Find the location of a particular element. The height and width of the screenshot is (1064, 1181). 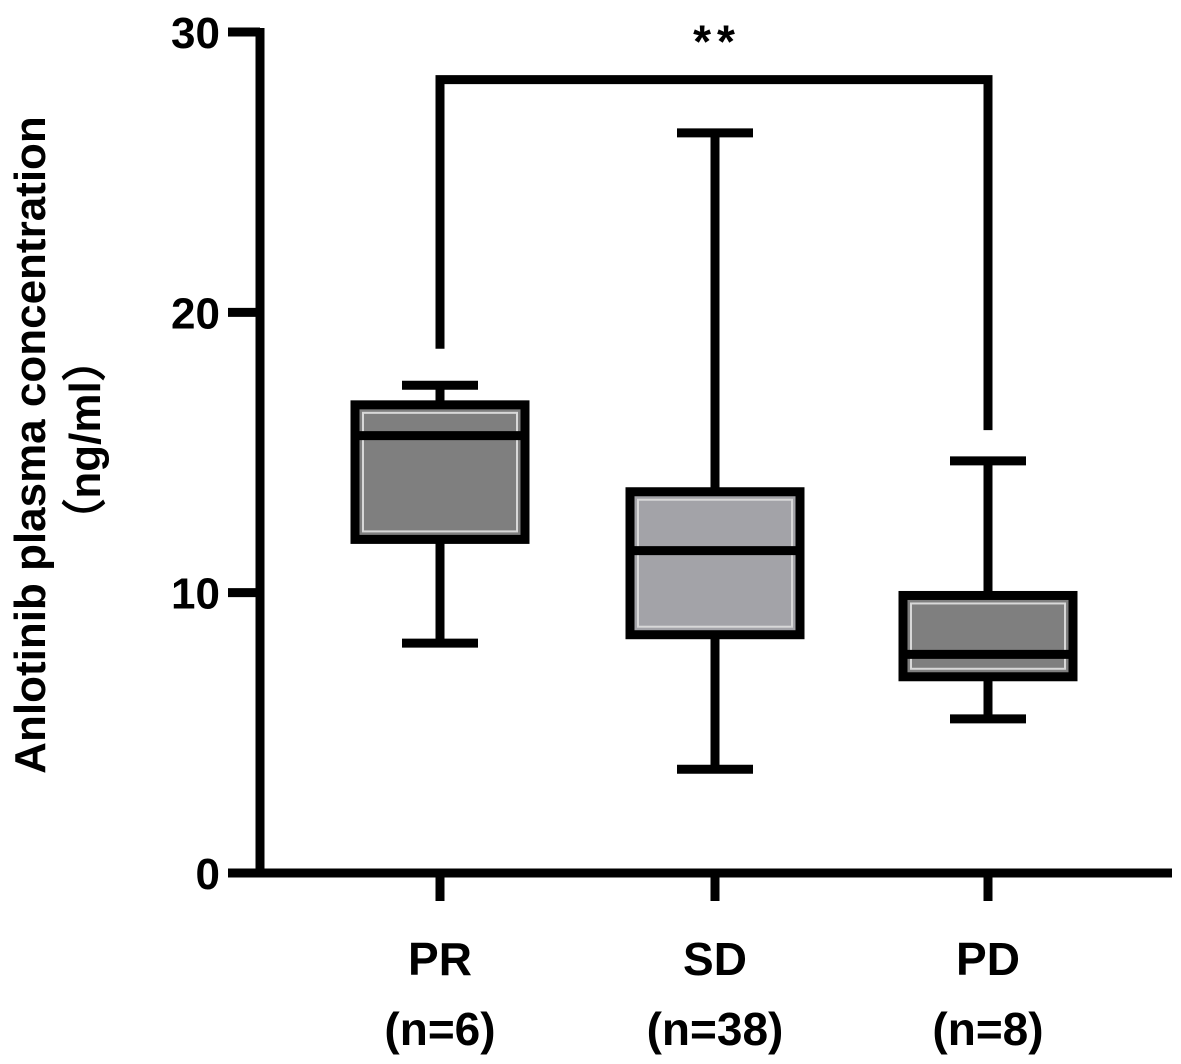

significance-label: ** is located at coordinates (717, 42).